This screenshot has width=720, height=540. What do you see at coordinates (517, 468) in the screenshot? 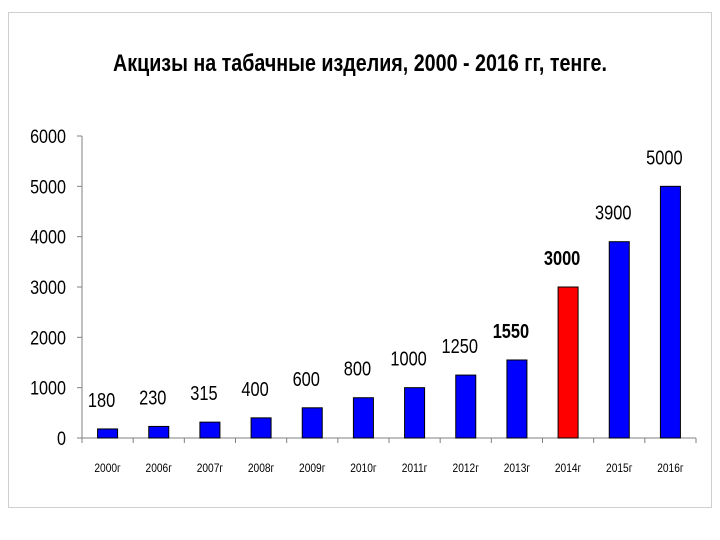
I see `x-tick-label: 2013г` at bounding box center [517, 468].